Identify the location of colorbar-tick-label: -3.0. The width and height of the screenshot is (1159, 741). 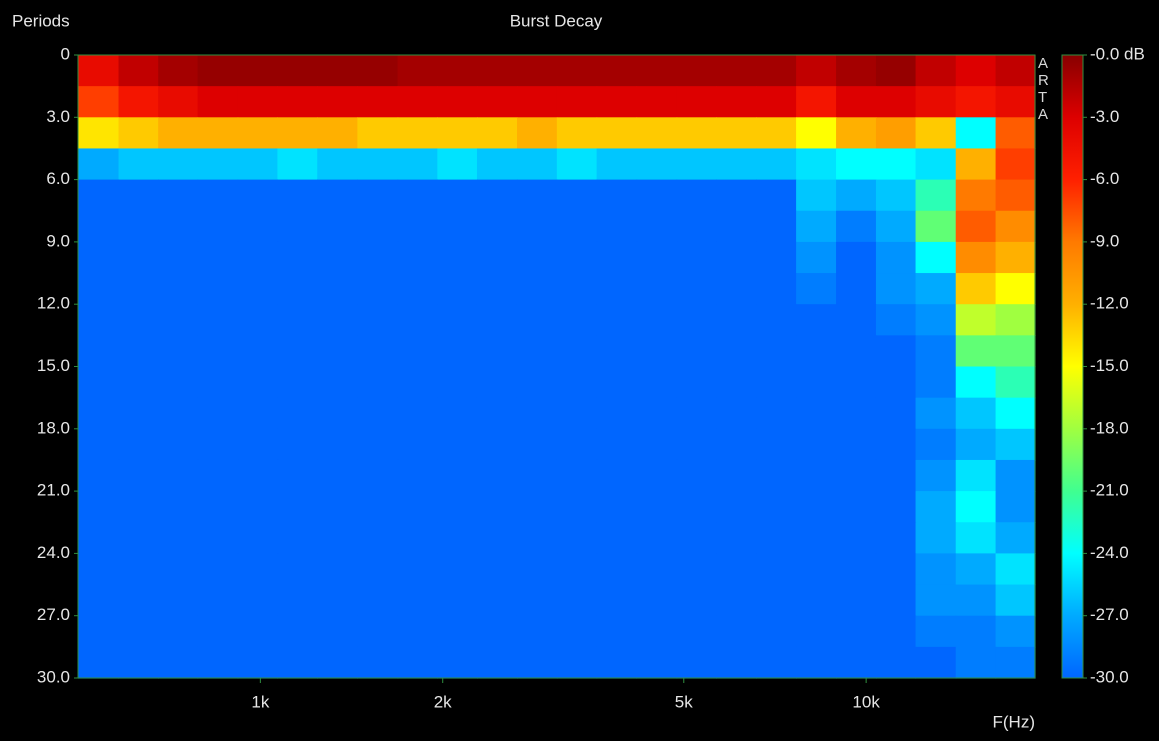
(1104, 116).